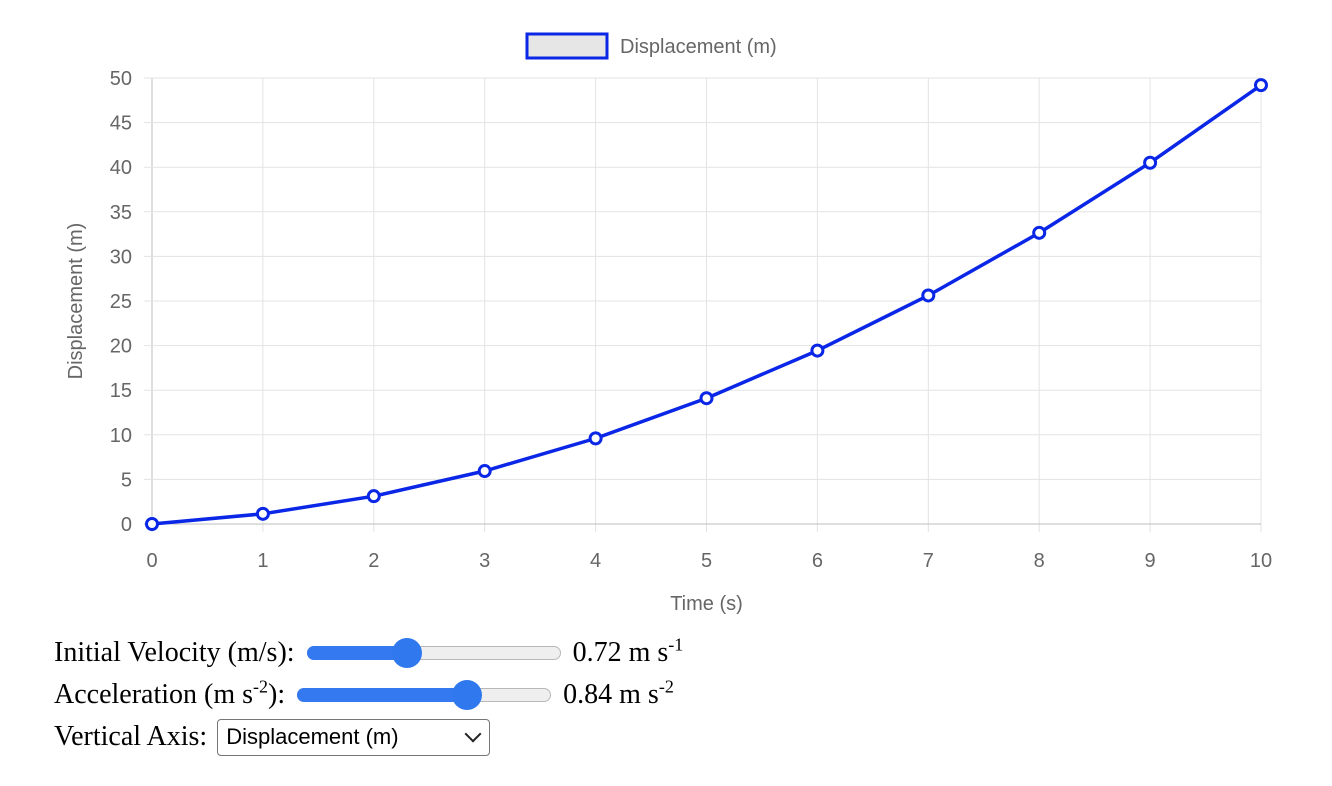 The height and width of the screenshot is (786, 1332). What do you see at coordinates (151, 561) in the screenshot?
I see `x-tick-label: 0` at bounding box center [151, 561].